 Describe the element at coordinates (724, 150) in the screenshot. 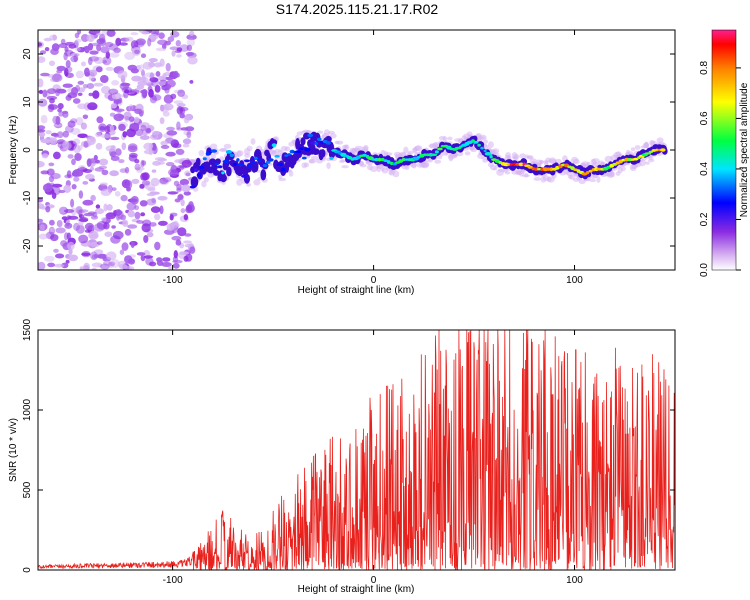

I see `colorbar-gradient` at that location.